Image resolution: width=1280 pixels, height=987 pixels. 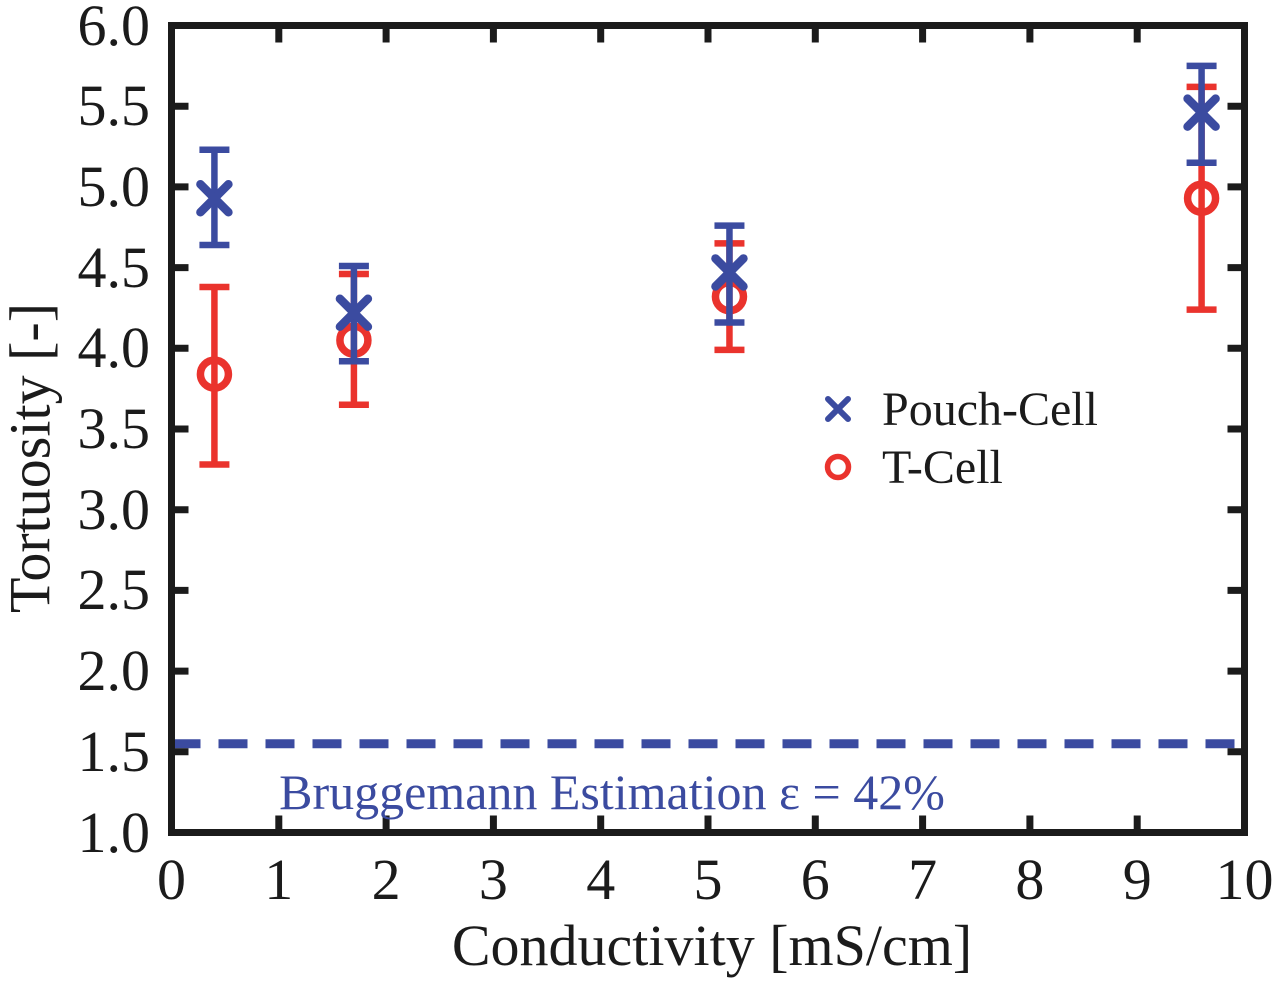 What do you see at coordinates (815, 879) in the screenshot?
I see `x-tick-label: 6` at bounding box center [815, 879].